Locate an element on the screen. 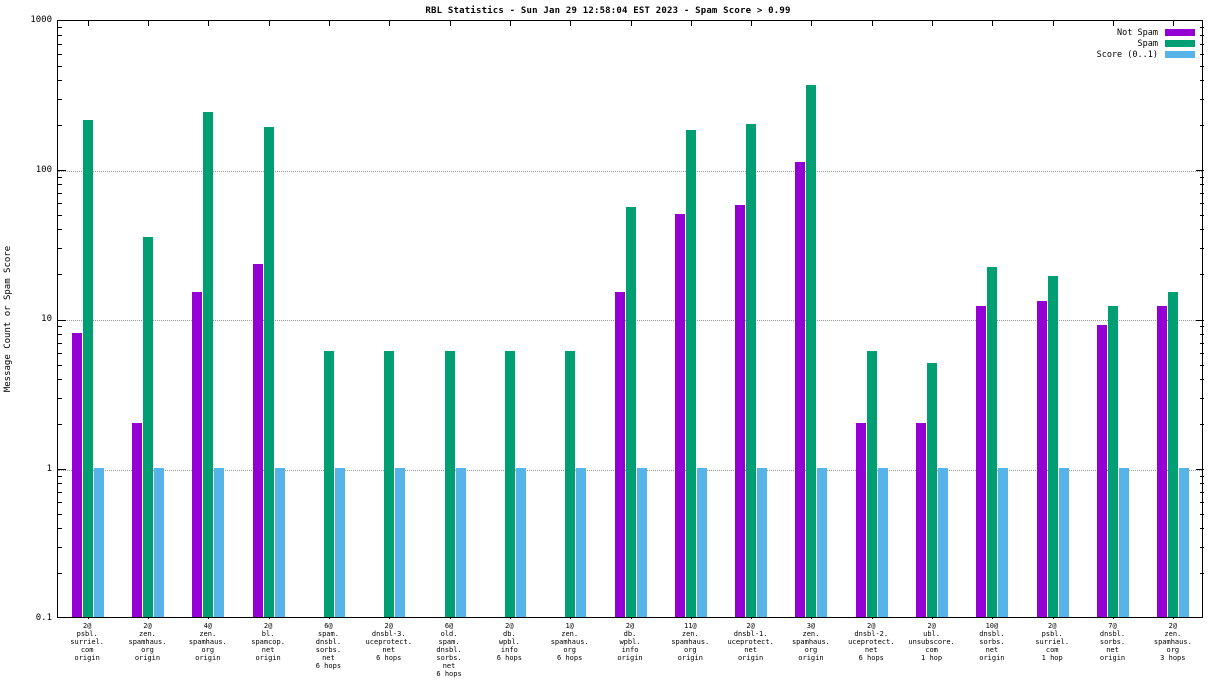  x-tick-label-line: sorbs. is located at coordinates (328, 650).